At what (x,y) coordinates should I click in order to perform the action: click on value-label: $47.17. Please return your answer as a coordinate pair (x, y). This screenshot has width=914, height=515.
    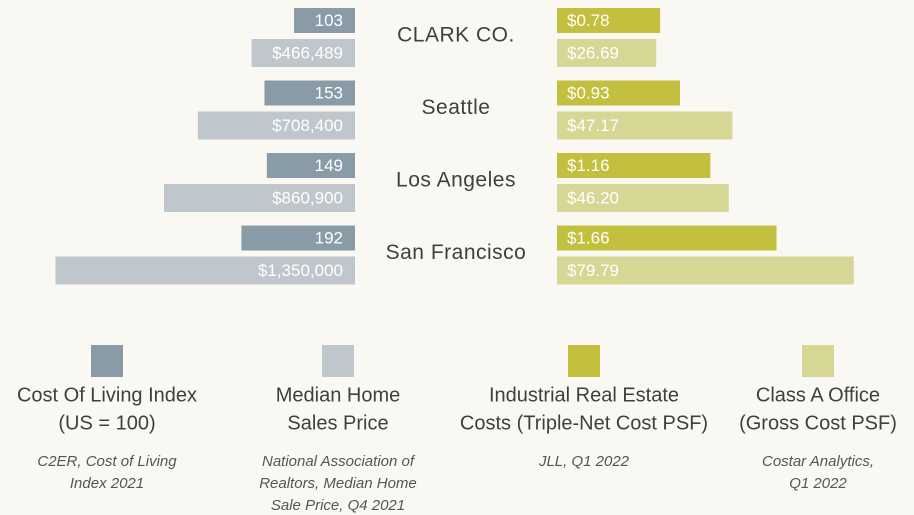
    Looking at the image, I should click on (593, 125).